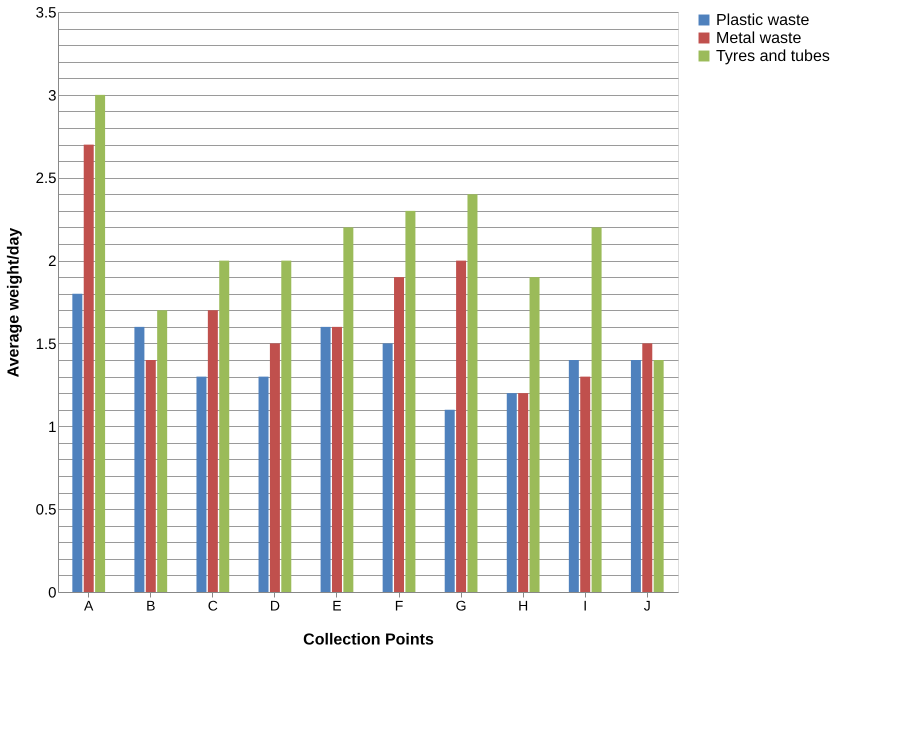  What do you see at coordinates (368, 640) in the screenshot?
I see `x-axis-title: Collection Points` at bounding box center [368, 640].